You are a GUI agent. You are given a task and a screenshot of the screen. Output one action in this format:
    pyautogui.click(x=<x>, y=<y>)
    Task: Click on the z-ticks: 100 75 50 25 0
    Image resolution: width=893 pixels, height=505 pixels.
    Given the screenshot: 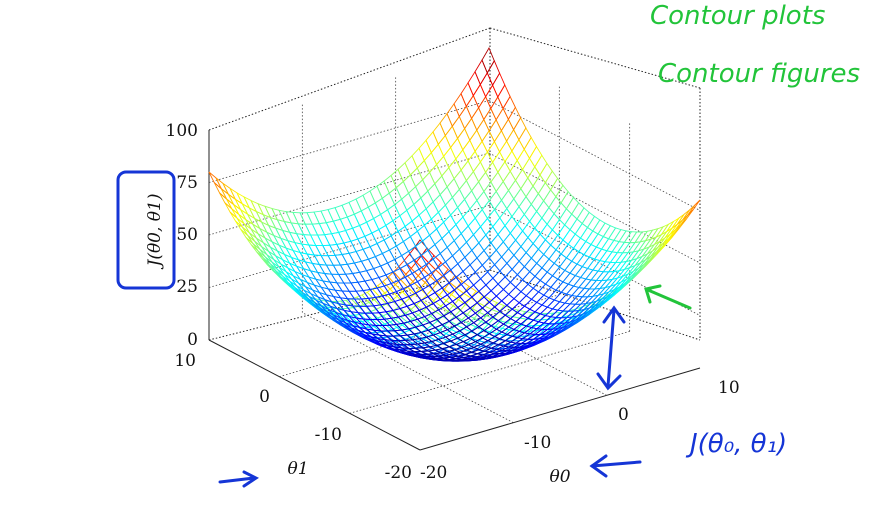 What is the action you would take?
    pyautogui.click(x=182, y=235)
    